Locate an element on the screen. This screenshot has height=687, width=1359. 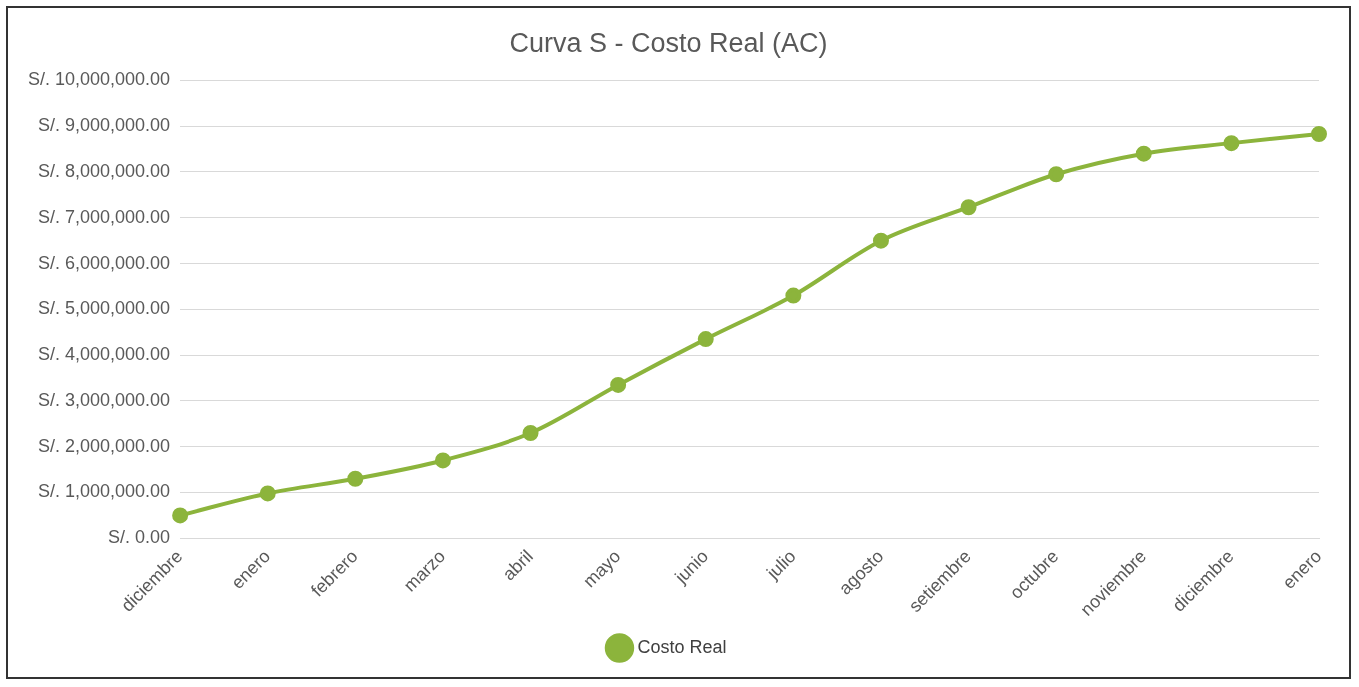
y-tick-label: S/. 8,000,000.00 is located at coordinates (104, 170).